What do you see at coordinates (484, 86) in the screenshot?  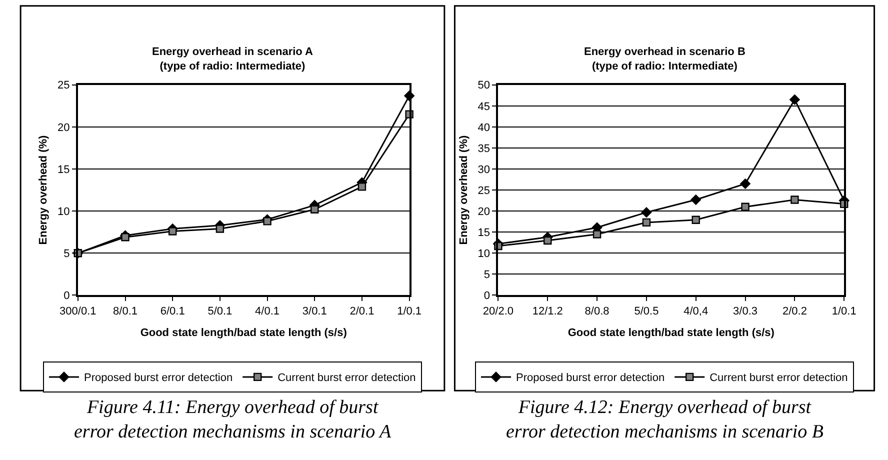 I see `y-tick-label: 50` at bounding box center [484, 86].